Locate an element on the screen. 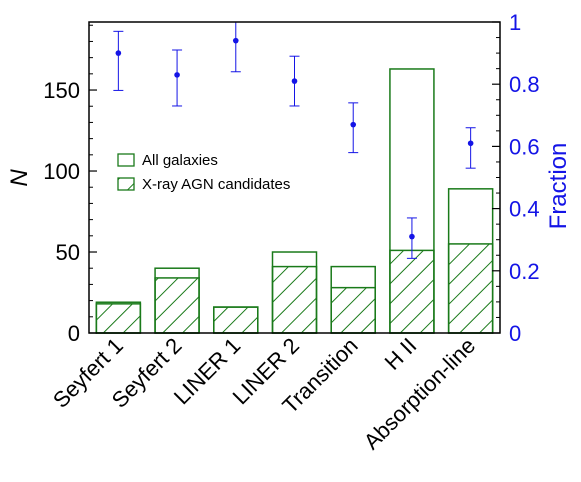 This screenshot has width=581, height=482. y-right-tick-label: 1 is located at coordinates (515, 22).